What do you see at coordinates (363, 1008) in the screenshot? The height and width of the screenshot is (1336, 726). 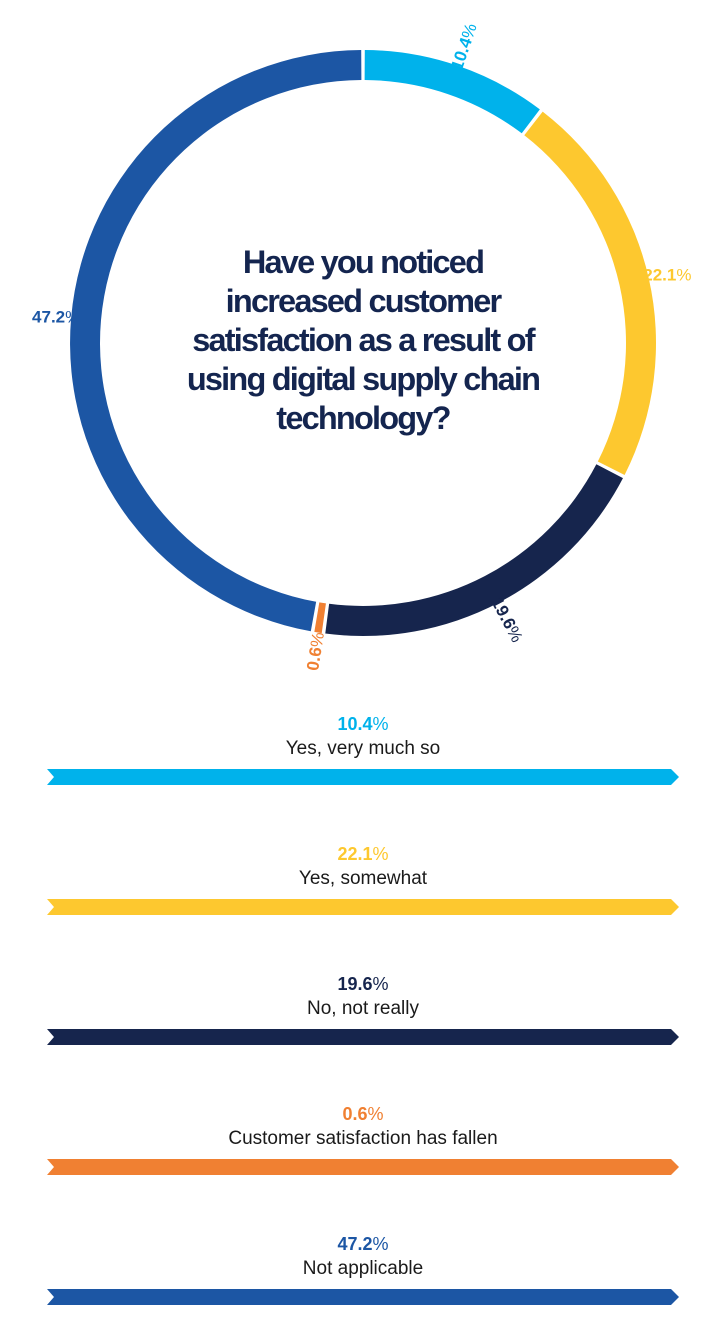 I see `legend-label: No, not really` at bounding box center [363, 1008].